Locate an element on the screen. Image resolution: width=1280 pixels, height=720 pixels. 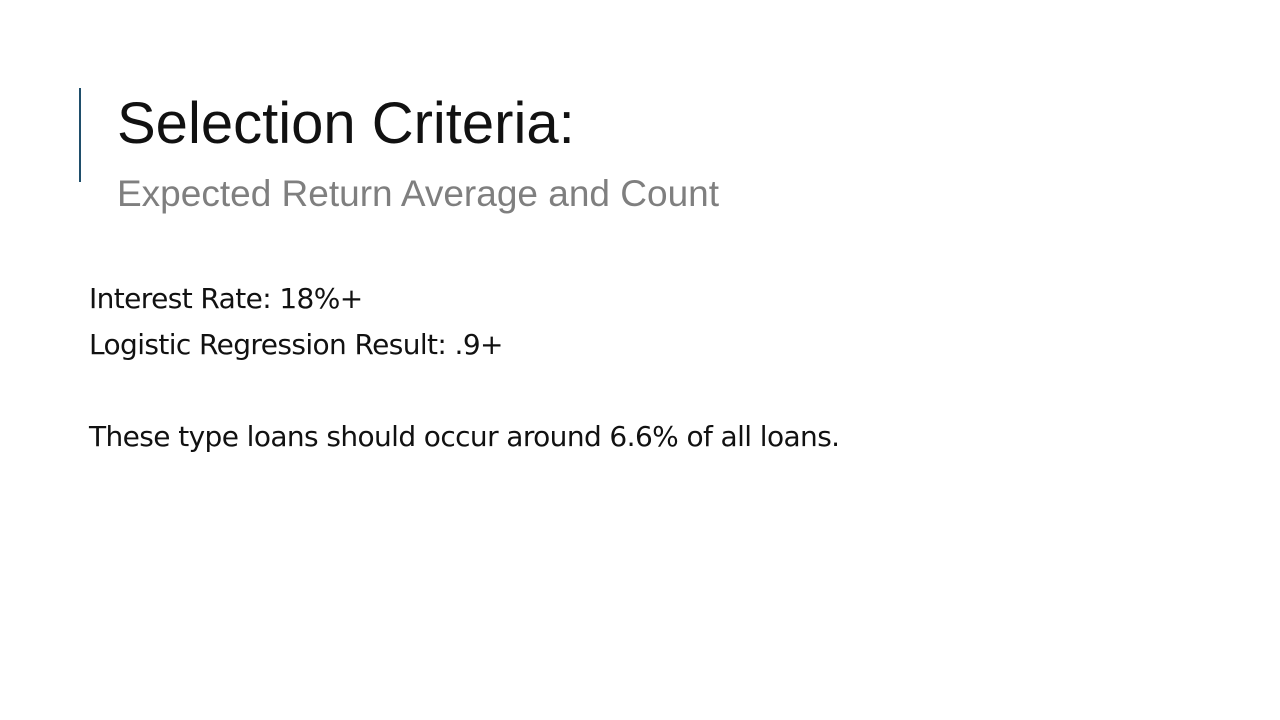
interest-rate-criterion: Interest Rate: 18%+ is located at coordinates (226, 298).